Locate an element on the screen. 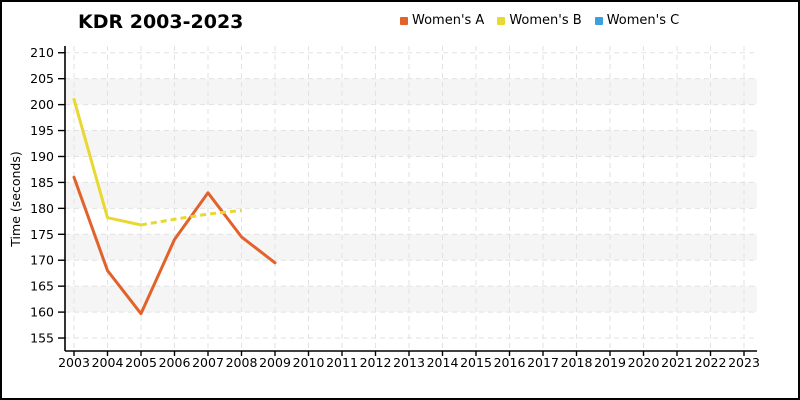 The width and height of the screenshot is (800, 400). legend: Women's A Women's B Women's C is located at coordinates (539, 20).